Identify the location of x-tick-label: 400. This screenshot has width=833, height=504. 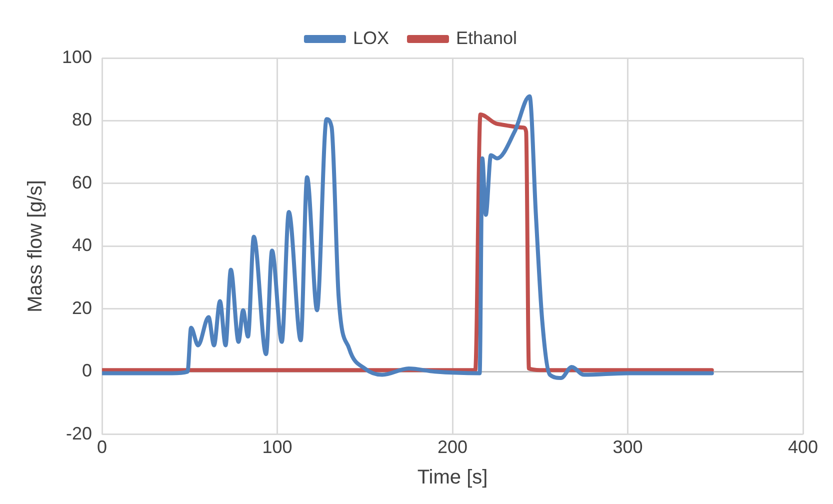
(803, 447).